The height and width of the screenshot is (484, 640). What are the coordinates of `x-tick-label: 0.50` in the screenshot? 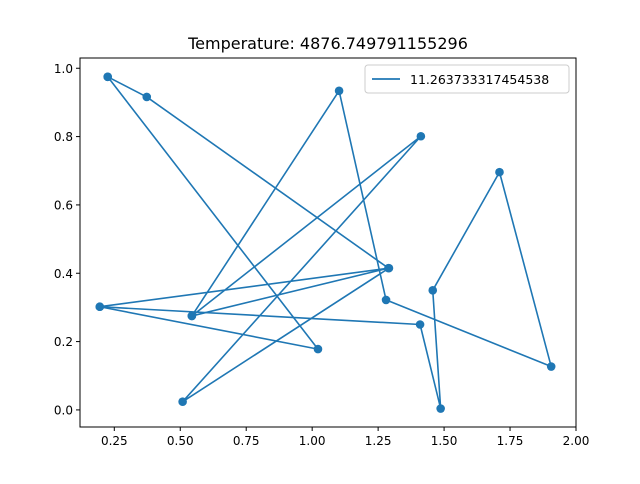 It's located at (180, 441).